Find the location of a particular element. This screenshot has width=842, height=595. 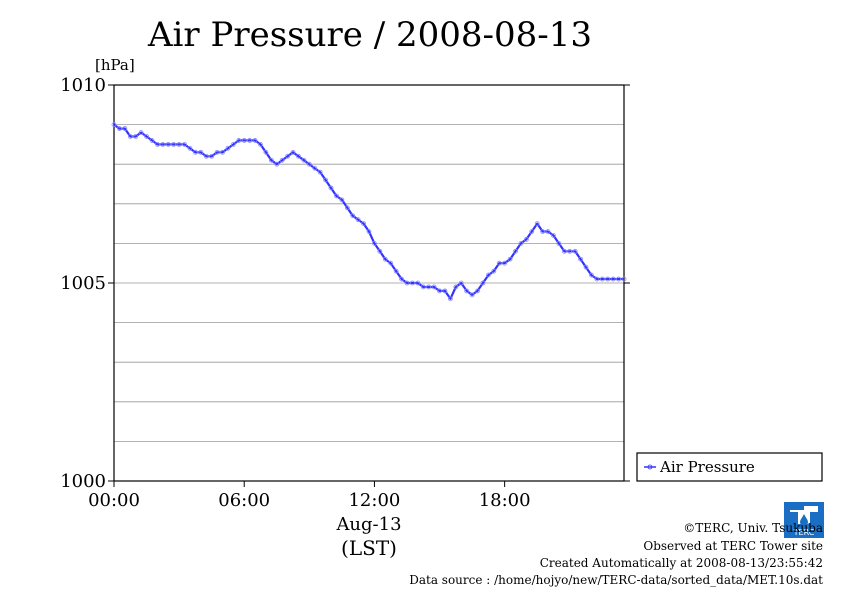

x-tick-label: 18:00 is located at coordinates (505, 500).